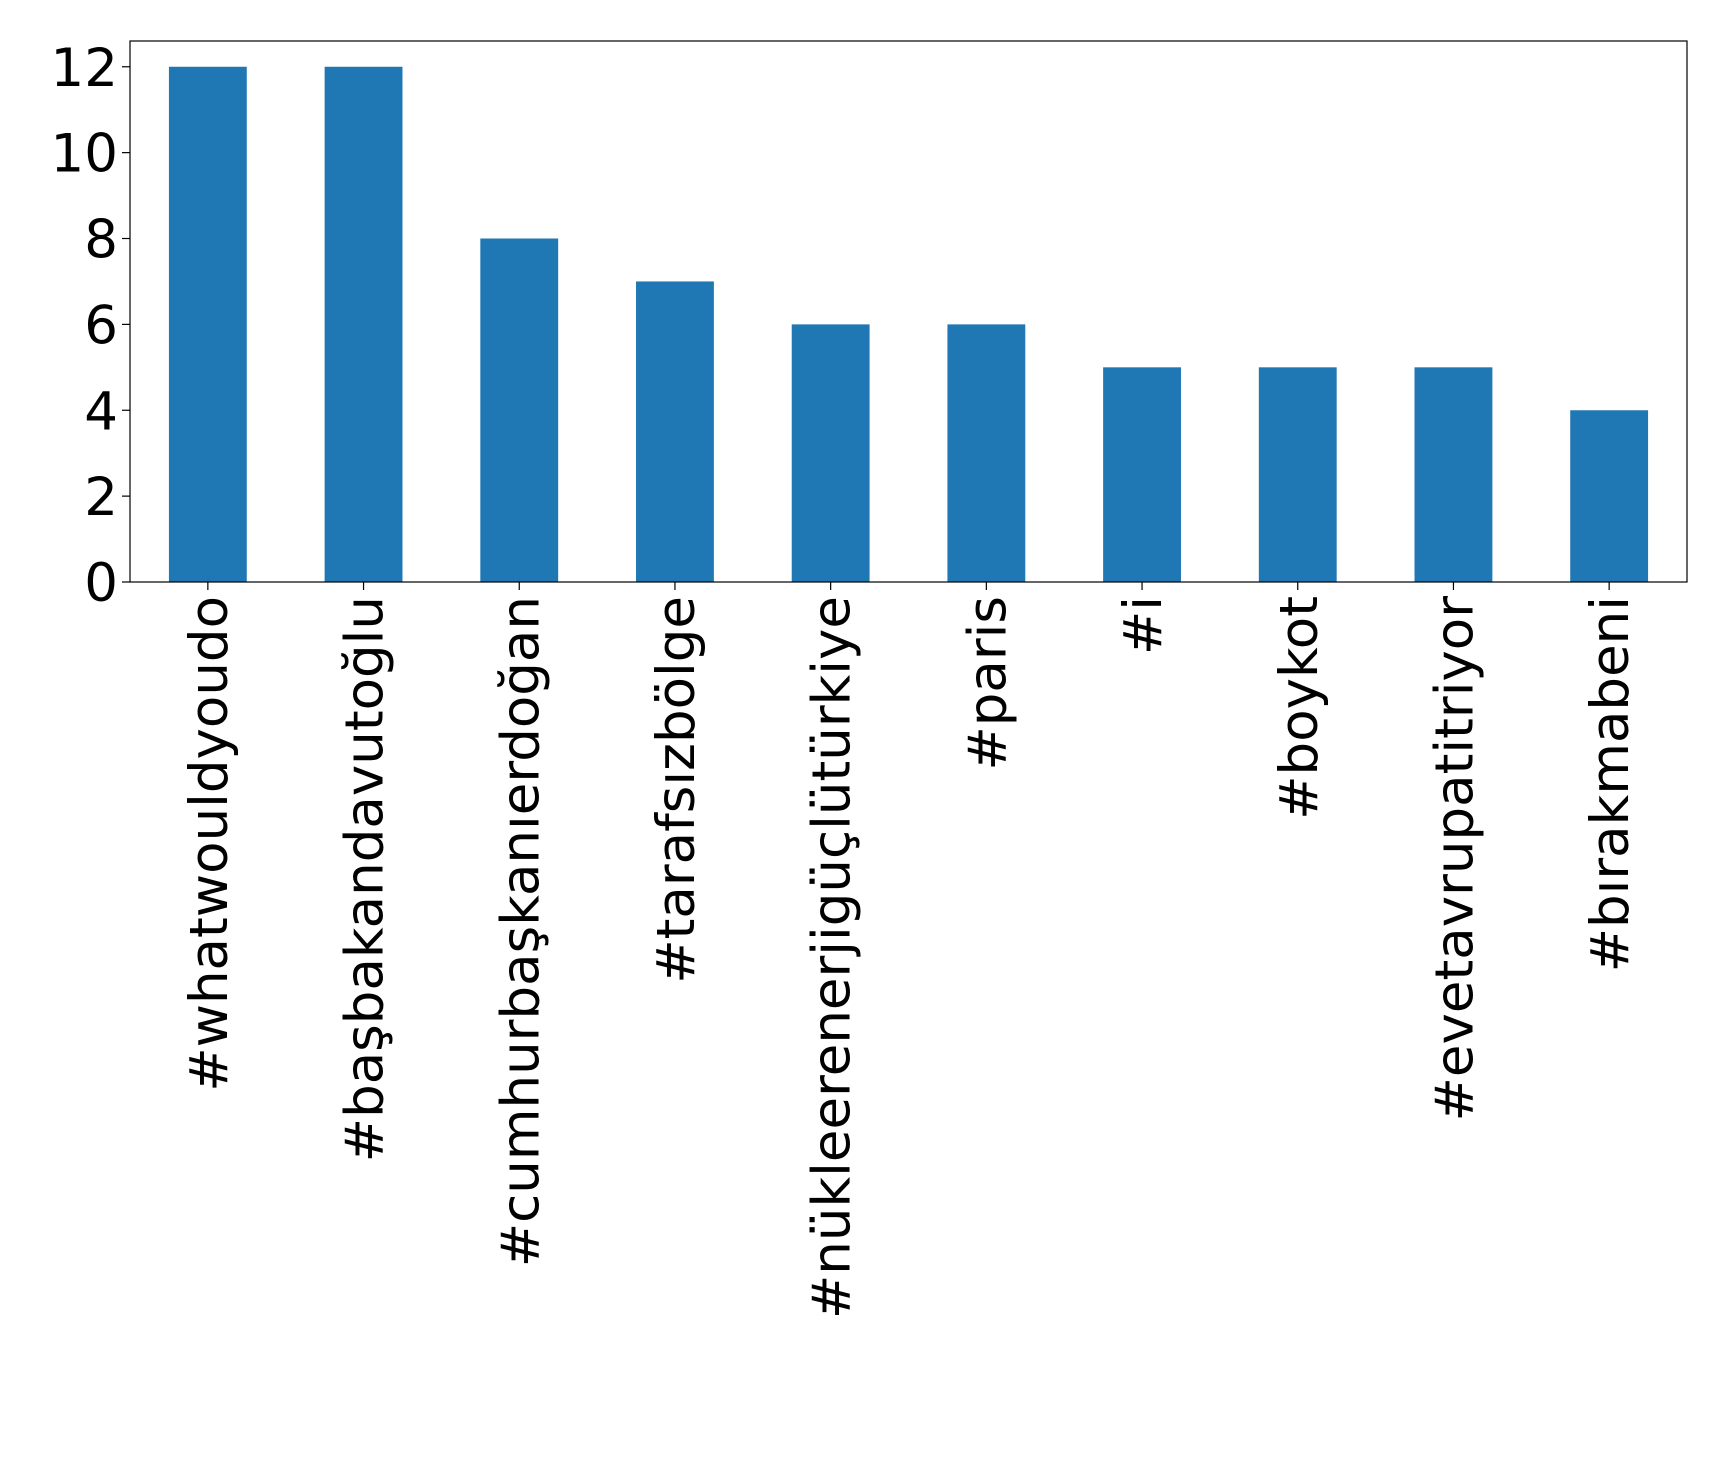 Image resolution: width=1719 pixels, height=1481 pixels. What do you see at coordinates (1143, 625) in the screenshot?
I see `x-tick-label: #i` at bounding box center [1143, 625].